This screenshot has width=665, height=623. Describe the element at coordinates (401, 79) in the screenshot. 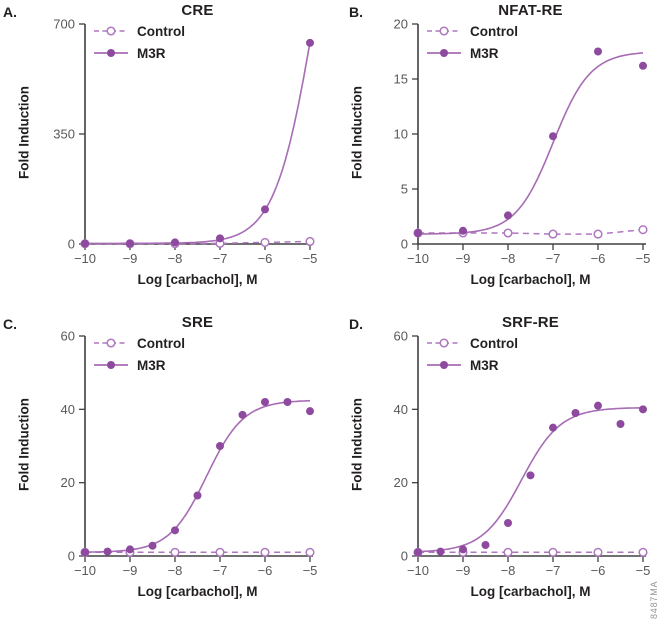

I see `svg-text: 15` at that location.